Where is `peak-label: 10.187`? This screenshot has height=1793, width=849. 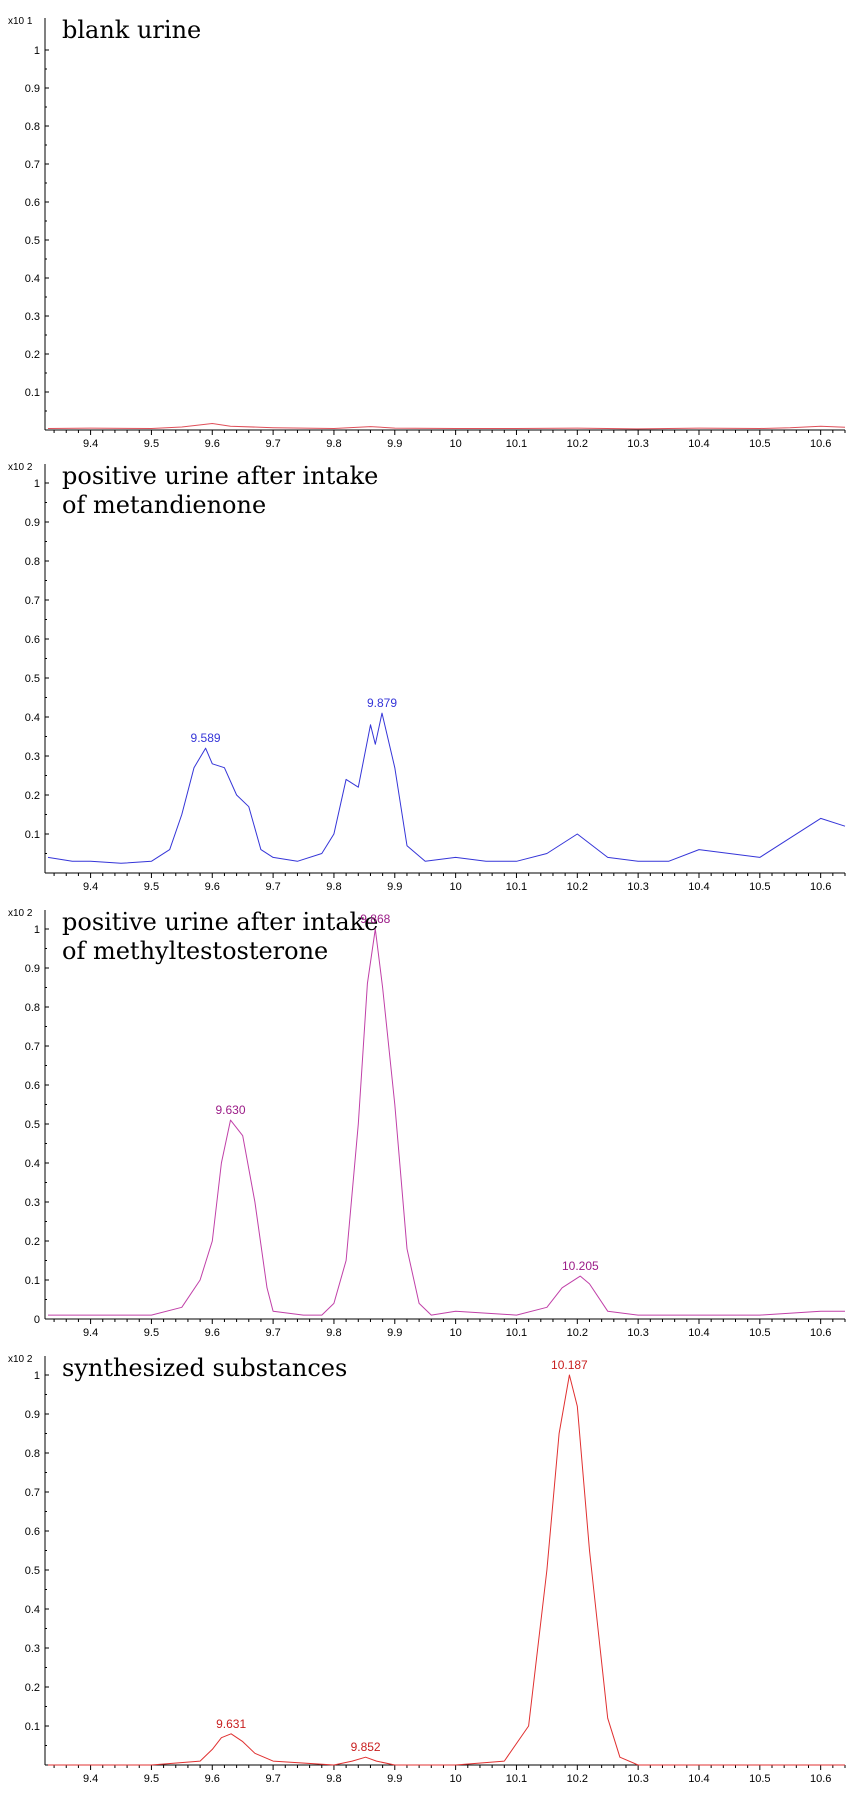
peak-label: 10.187 is located at coordinates (569, 1365).